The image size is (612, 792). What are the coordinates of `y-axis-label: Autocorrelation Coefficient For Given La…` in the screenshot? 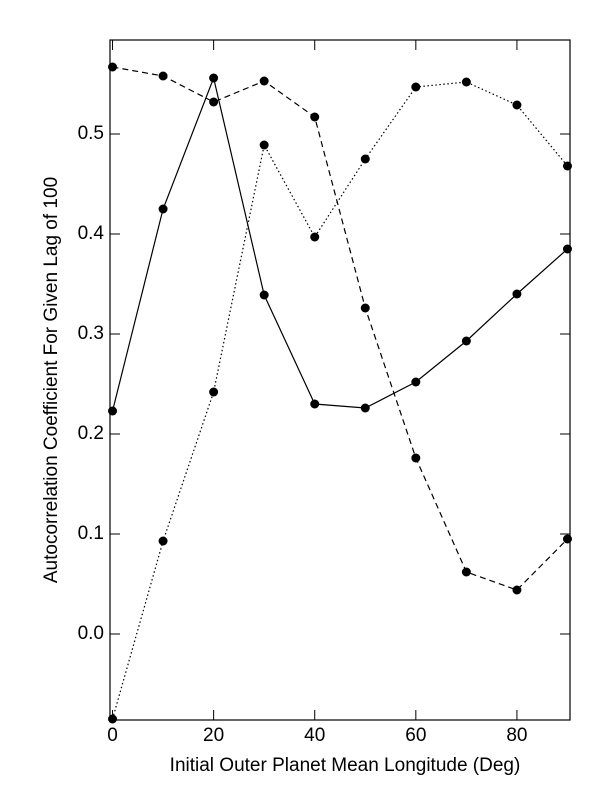 It's located at (51, 380).